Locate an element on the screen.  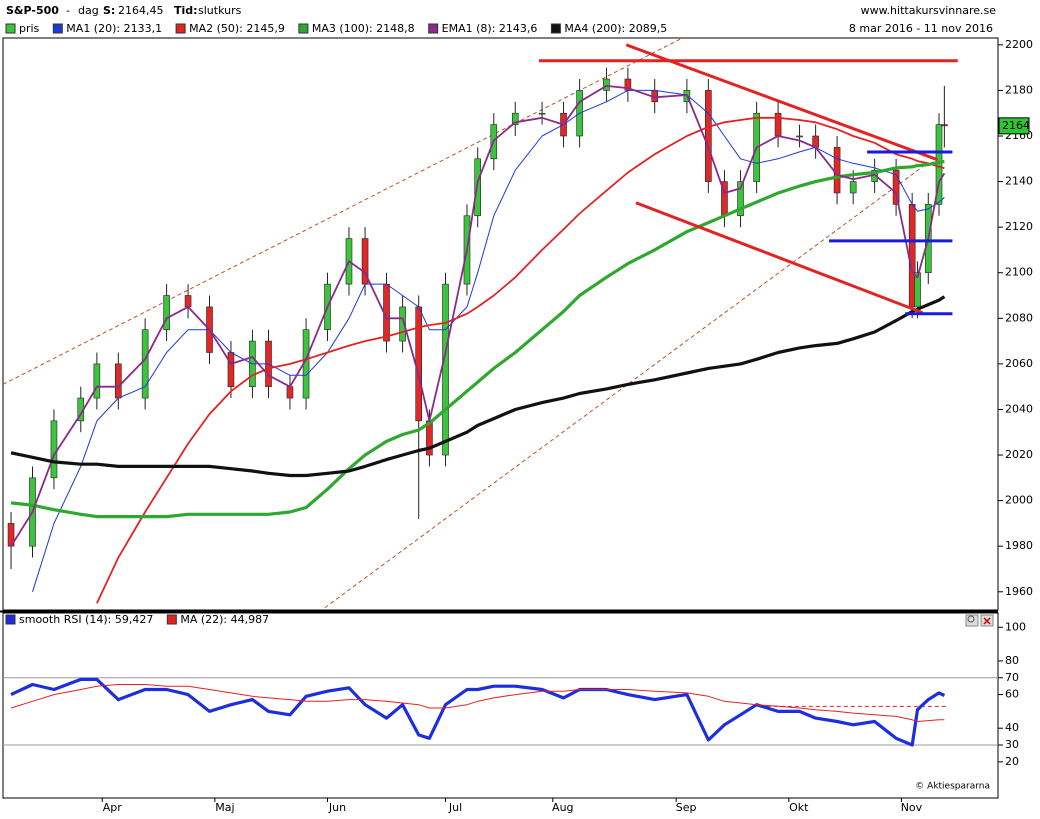
site: www.hittakursvinnare.se is located at coordinates (929, 10).